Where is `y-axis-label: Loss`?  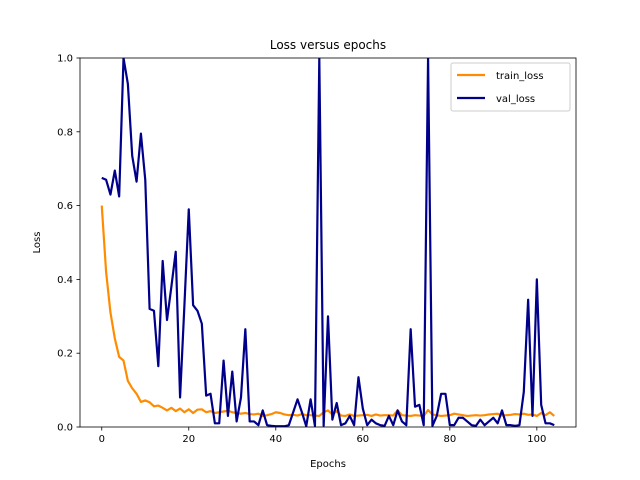 y-axis-label: Loss is located at coordinates (37, 243).